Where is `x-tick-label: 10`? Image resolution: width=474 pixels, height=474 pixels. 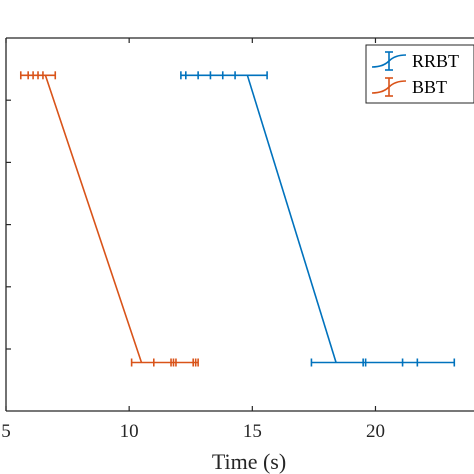 x-tick-label: 10 is located at coordinates (129, 431).